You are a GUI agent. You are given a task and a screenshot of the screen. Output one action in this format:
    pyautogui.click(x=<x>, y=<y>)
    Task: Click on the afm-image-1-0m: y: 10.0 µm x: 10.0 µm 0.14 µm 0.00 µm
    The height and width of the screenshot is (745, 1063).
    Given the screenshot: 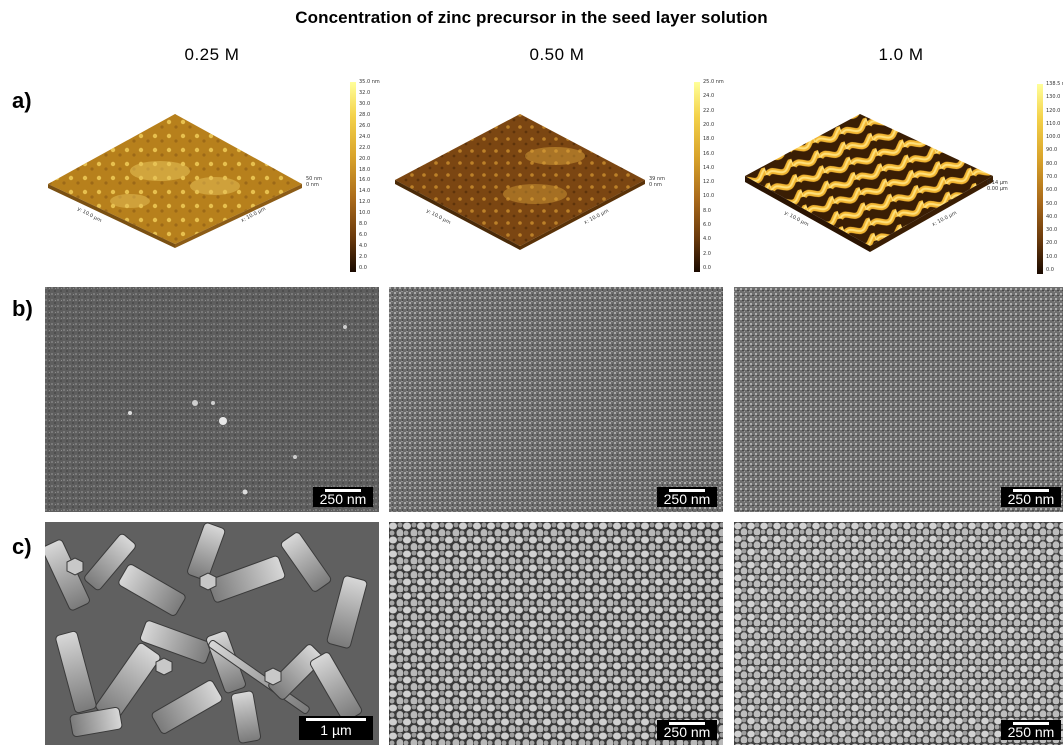 What is the action you would take?
    pyautogui.click(x=895, y=176)
    